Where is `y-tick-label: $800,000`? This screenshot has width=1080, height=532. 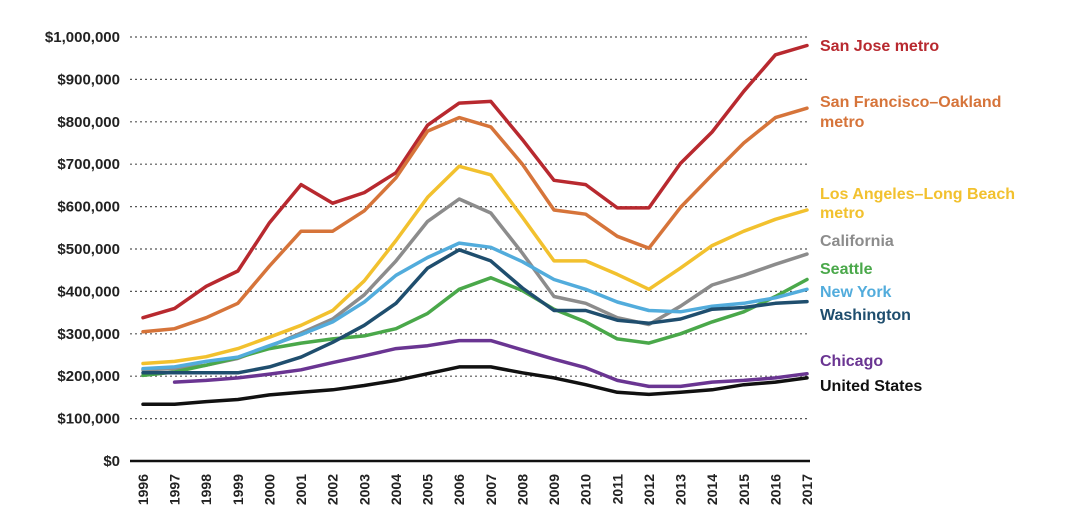
y-tick-label: $800,000 is located at coordinates (88, 122).